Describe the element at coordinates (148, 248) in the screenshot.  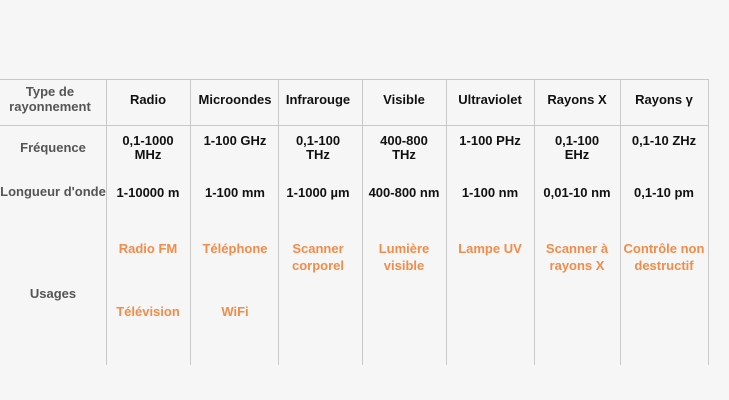
I see `usage-label: Radio FM` at that location.